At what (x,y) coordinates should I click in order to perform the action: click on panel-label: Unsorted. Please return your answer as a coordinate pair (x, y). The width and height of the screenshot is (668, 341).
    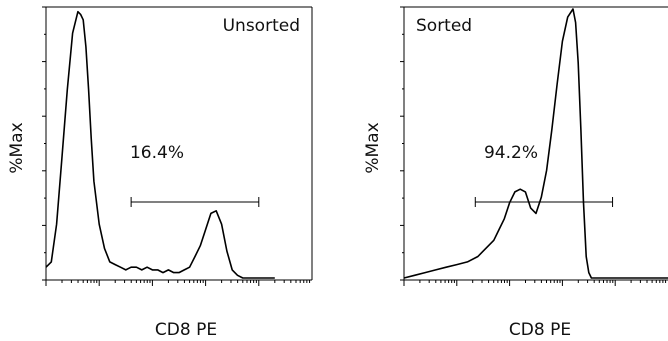
    Looking at the image, I should click on (261, 26).